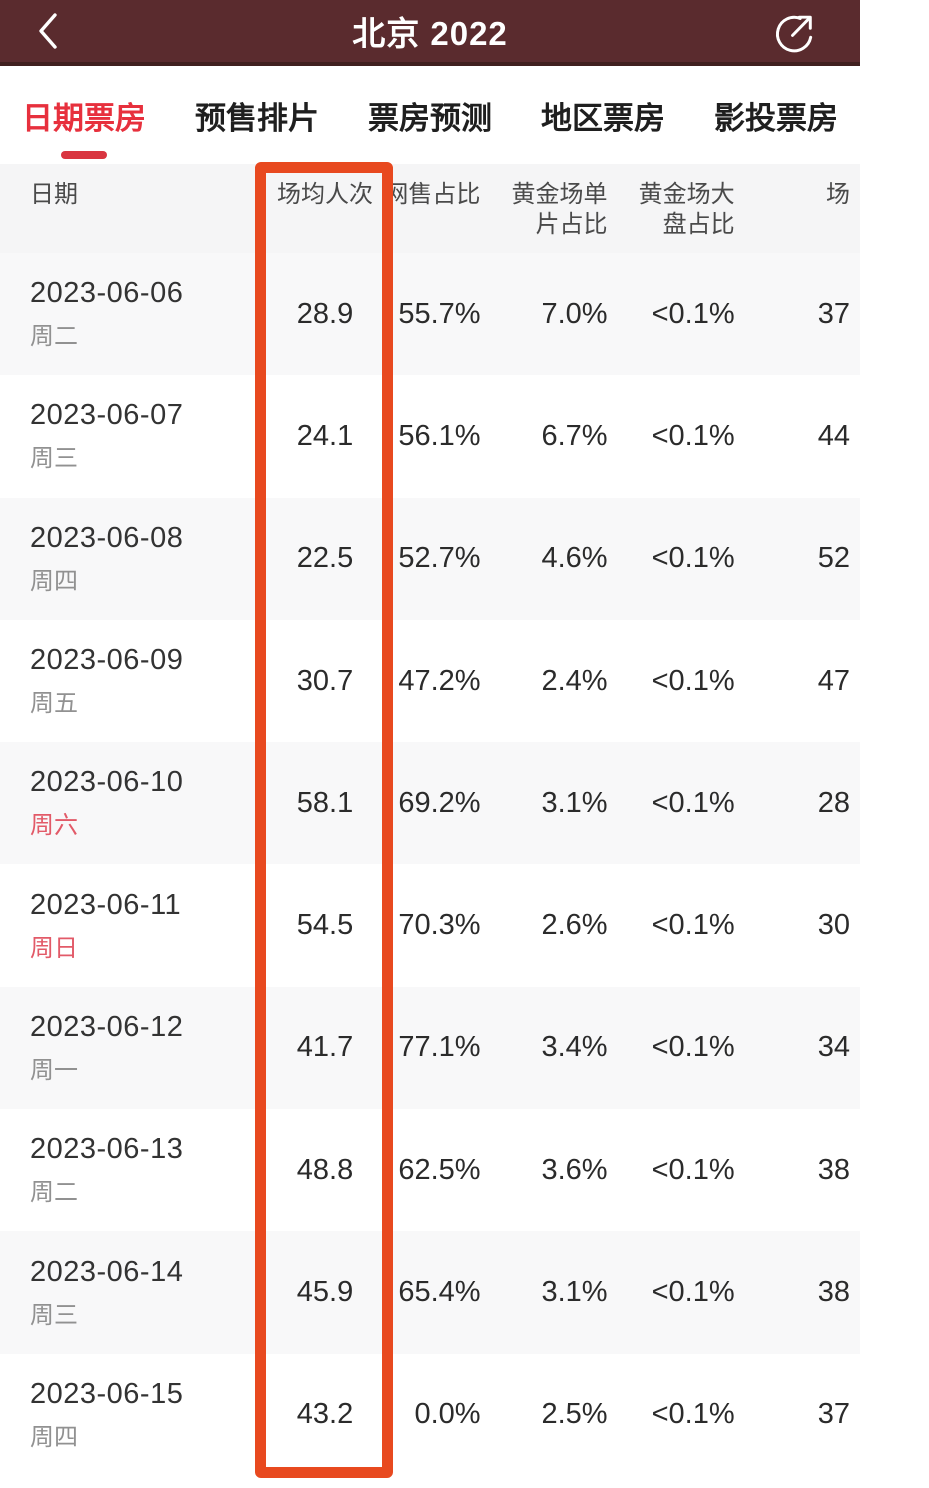 The height and width of the screenshot is (1488, 929). I want to click on avg-attendance-cell: 58.1, so click(325, 802).